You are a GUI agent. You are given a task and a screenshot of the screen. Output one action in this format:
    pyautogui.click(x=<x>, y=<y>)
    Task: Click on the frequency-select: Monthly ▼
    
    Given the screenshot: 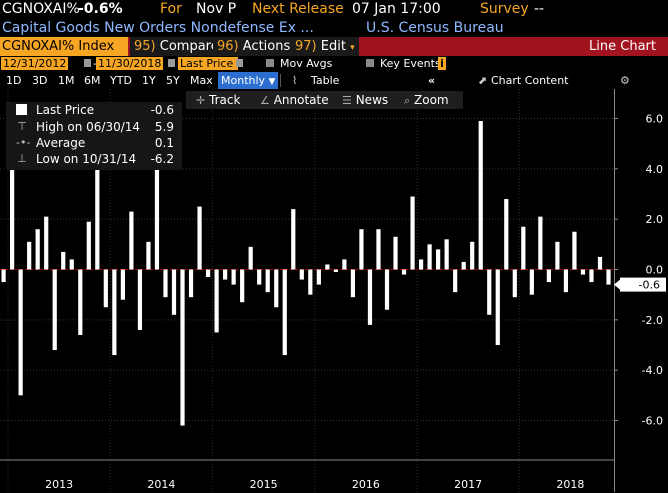 What is the action you would take?
    pyautogui.click(x=248, y=81)
    